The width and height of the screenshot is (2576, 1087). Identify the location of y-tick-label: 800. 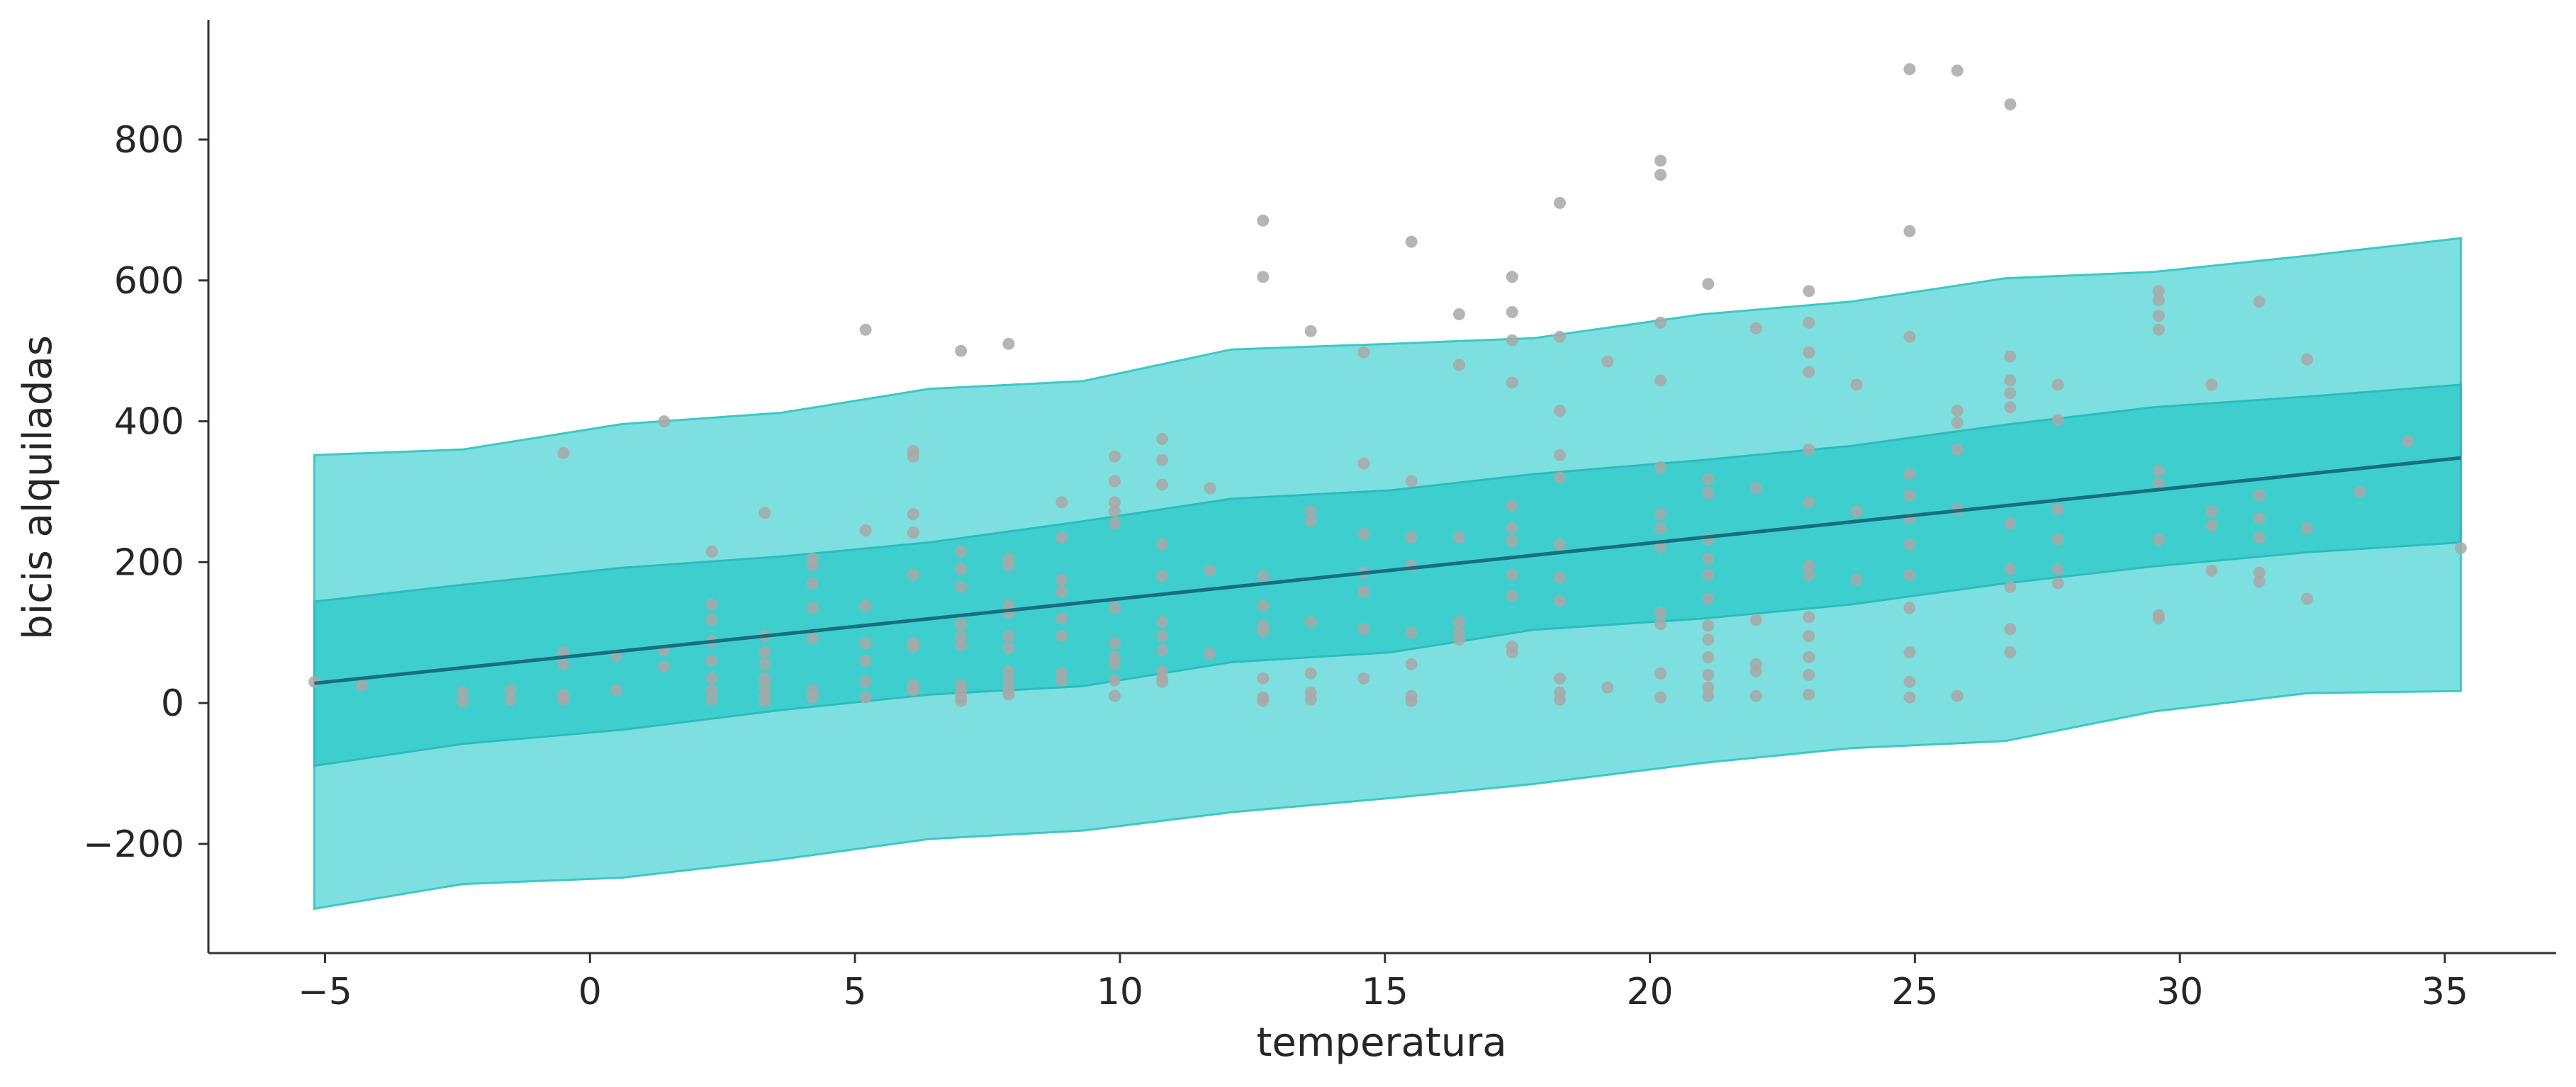
(149, 140).